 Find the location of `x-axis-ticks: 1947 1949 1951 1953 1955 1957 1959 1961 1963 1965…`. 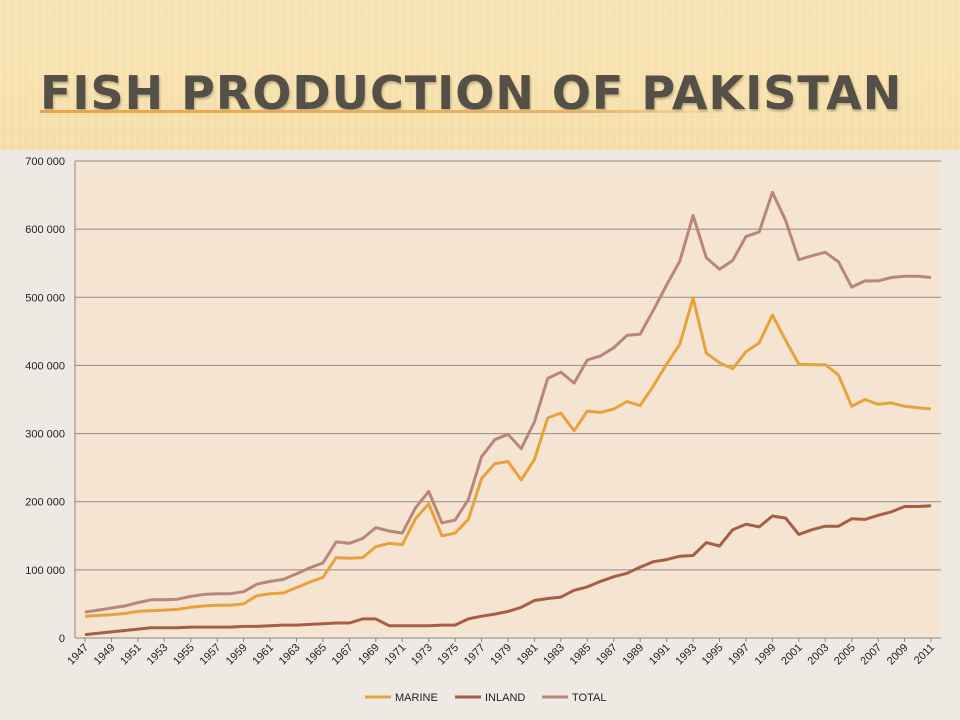

x-axis-ticks: 1947 1949 1951 1953 1955 1957 1959 1961 1963 1965… is located at coordinates (501, 652).